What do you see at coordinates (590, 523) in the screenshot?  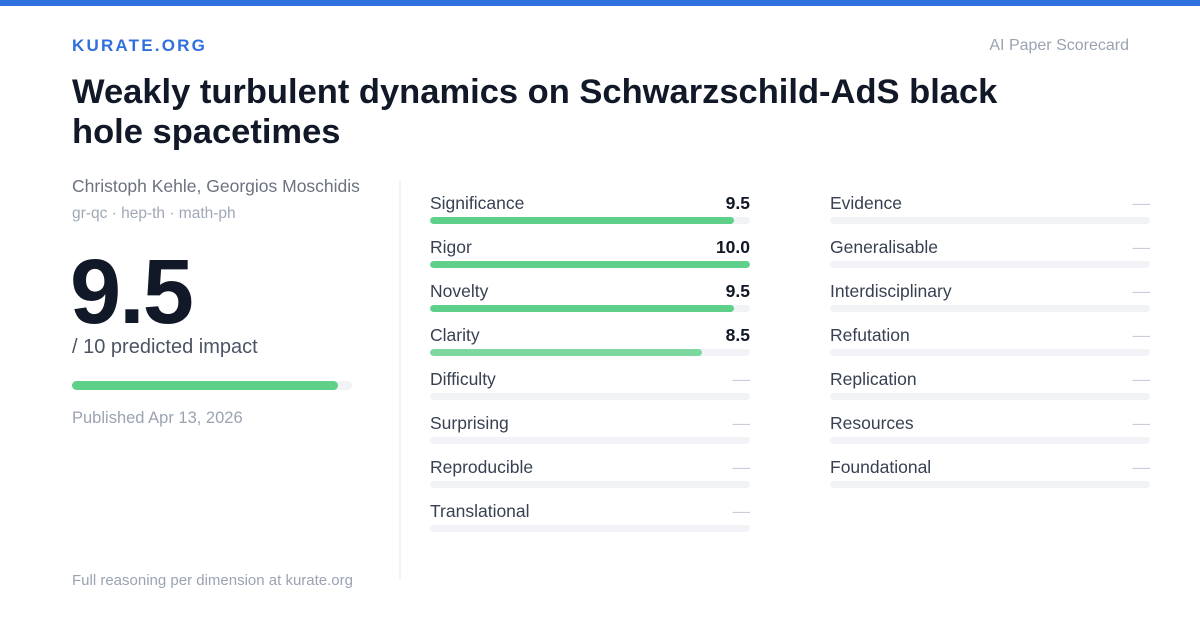 I see `dimension-row: Translational —` at bounding box center [590, 523].